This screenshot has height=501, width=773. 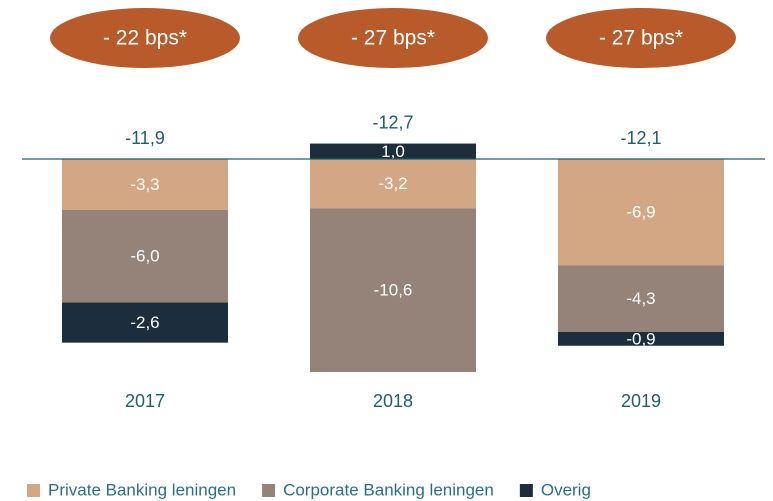 What do you see at coordinates (393, 401) in the screenshot?
I see `x-tick-label: 2018` at bounding box center [393, 401].